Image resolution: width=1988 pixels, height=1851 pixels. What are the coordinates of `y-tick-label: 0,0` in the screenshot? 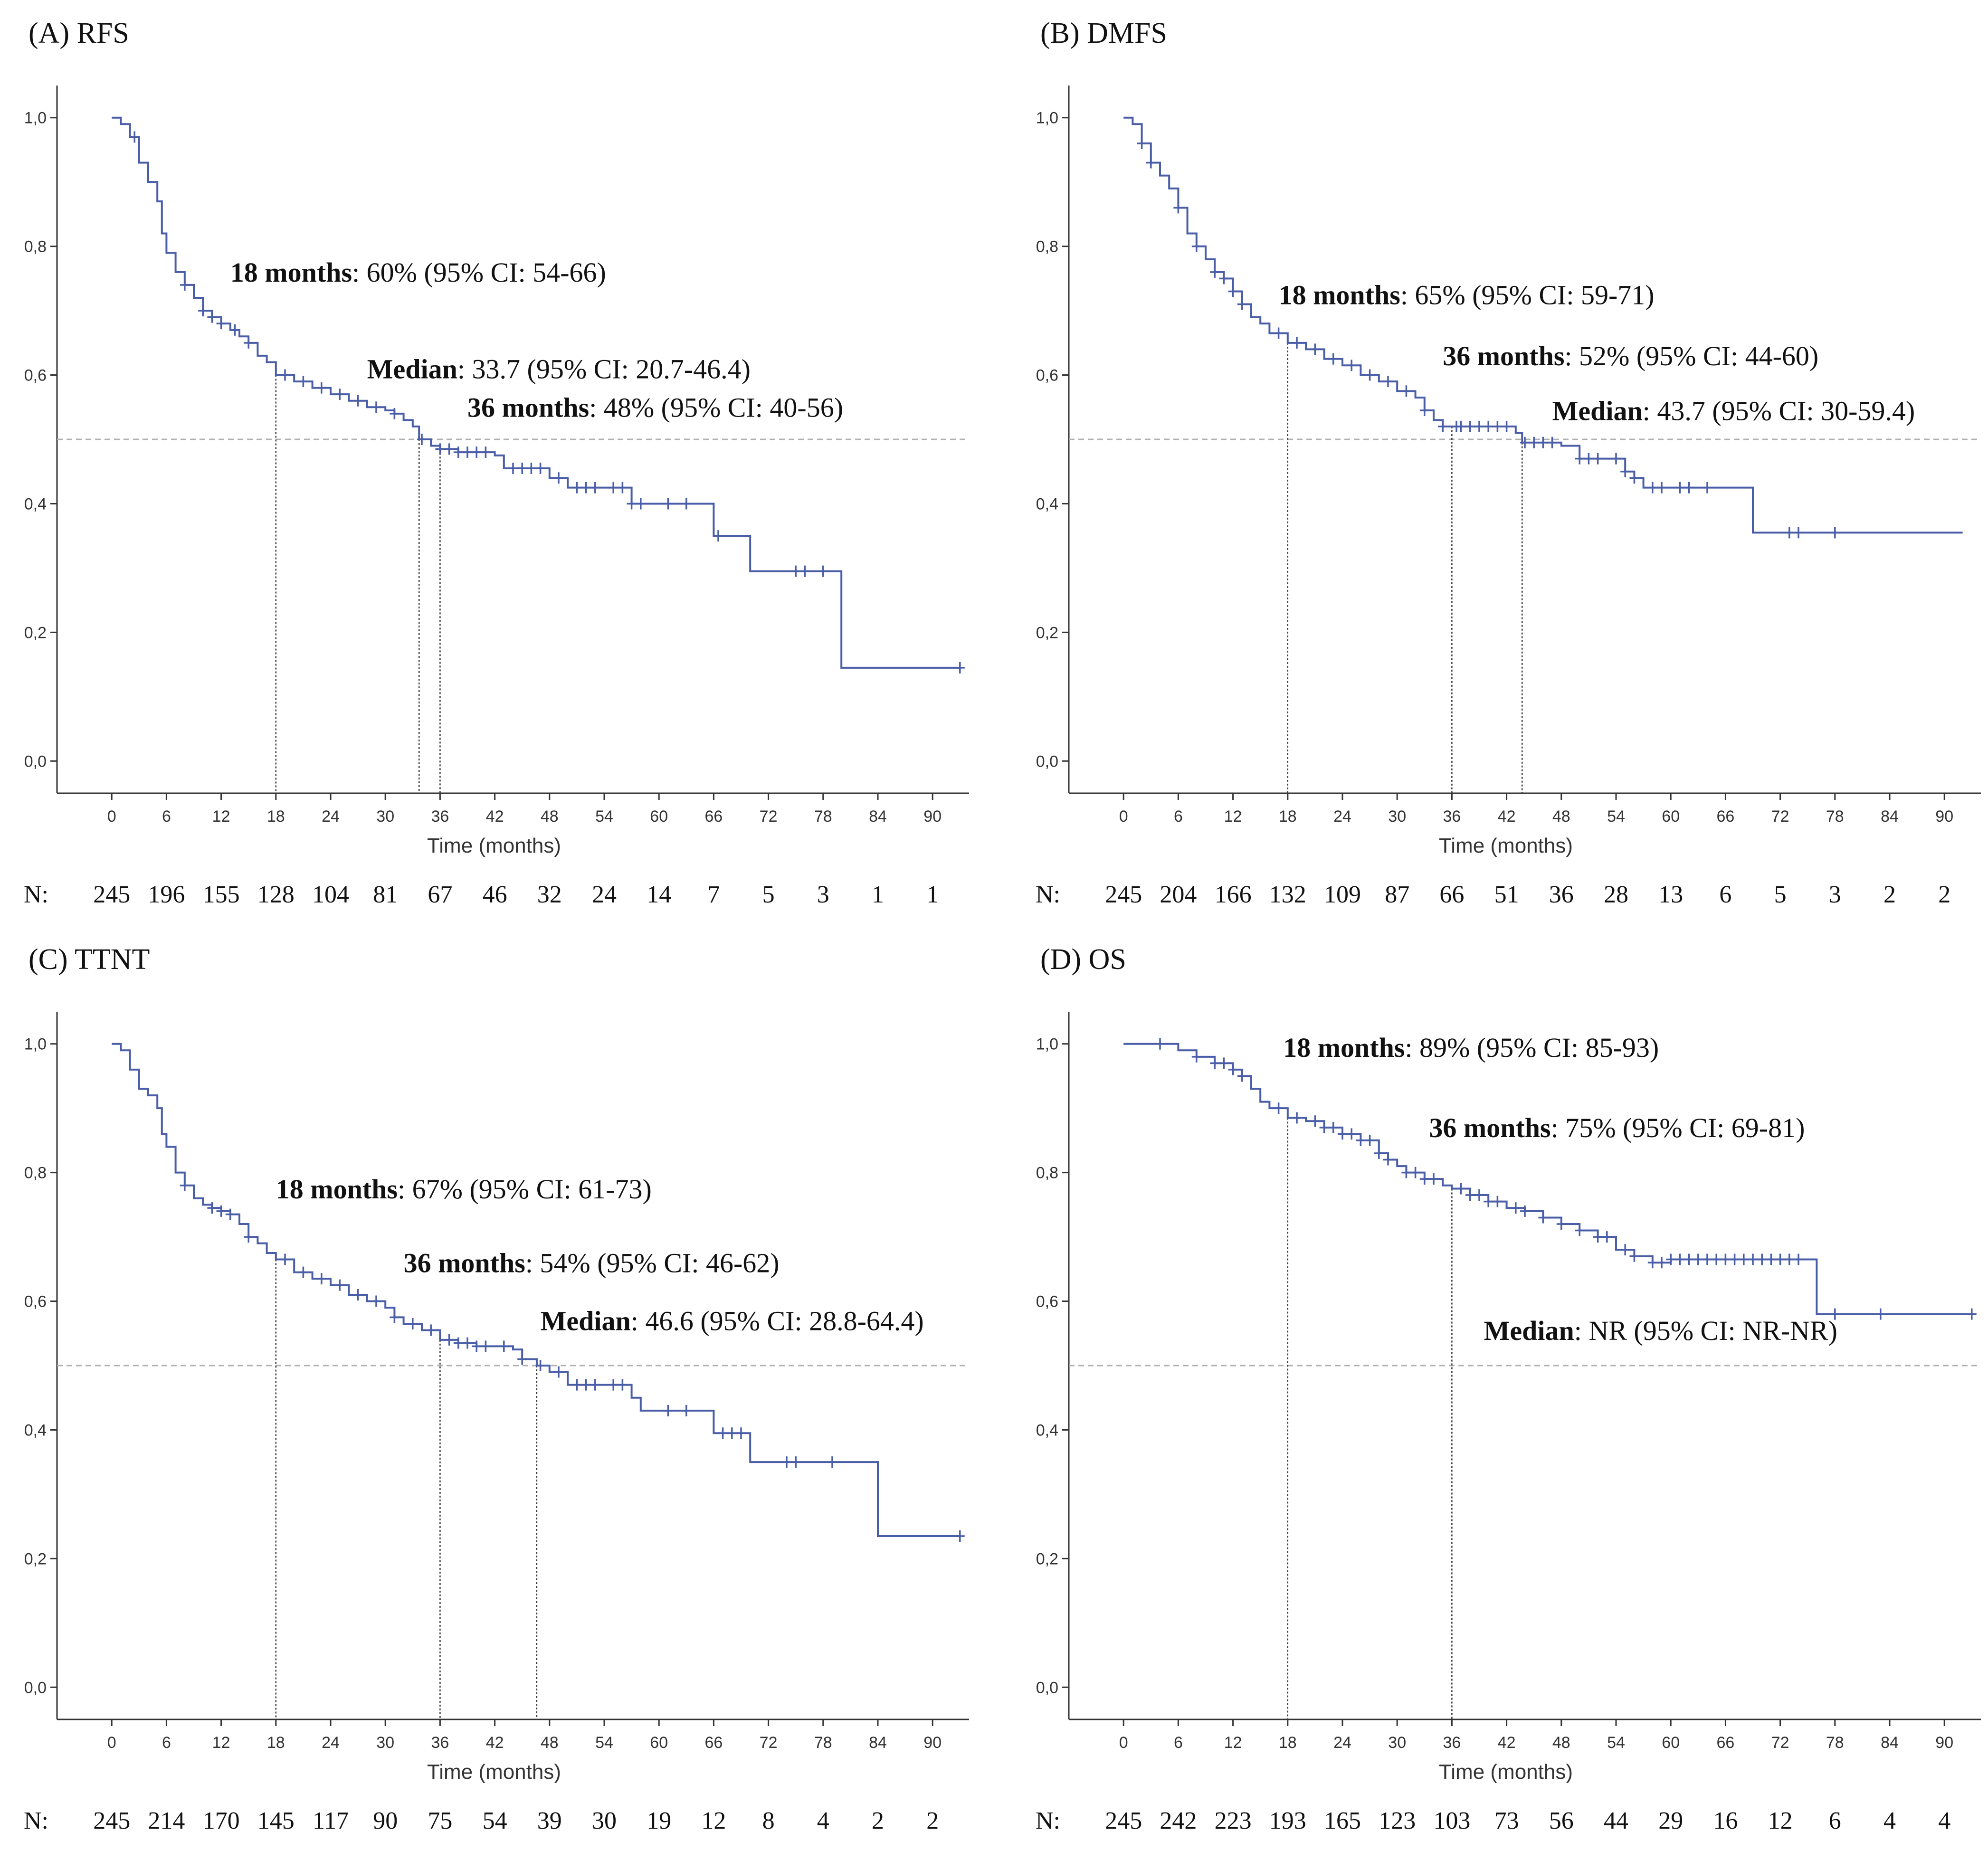 It's located at (35, 761).